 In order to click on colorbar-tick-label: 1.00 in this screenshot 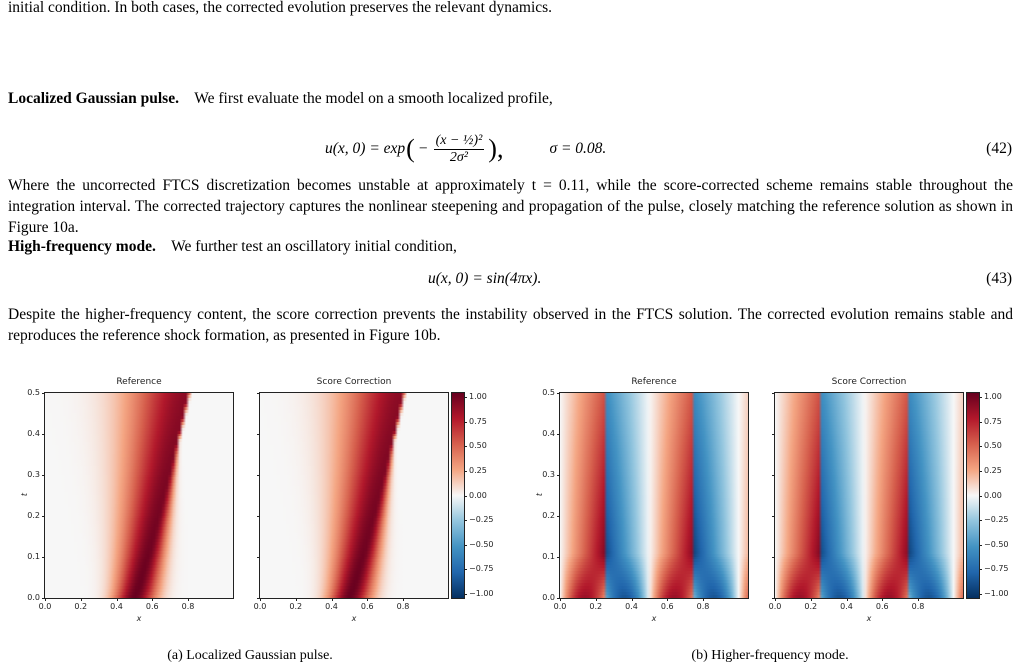, I will do `click(478, 396)`.